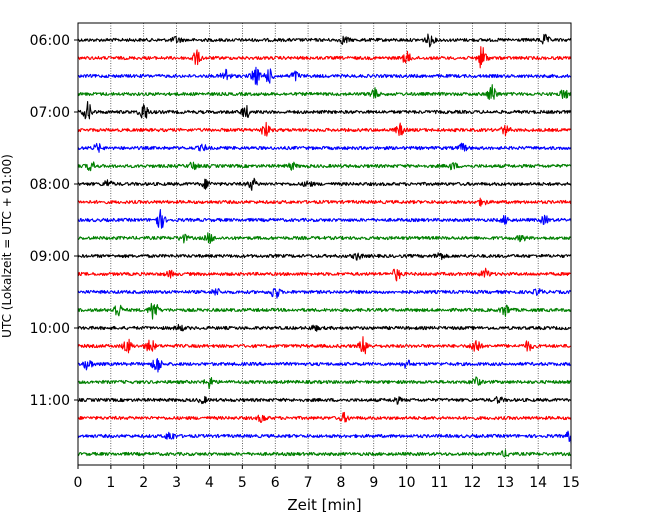  Describe the element at coordinates (275, 483) in the screenshot. I see `x-tick-label: 6` at that location.